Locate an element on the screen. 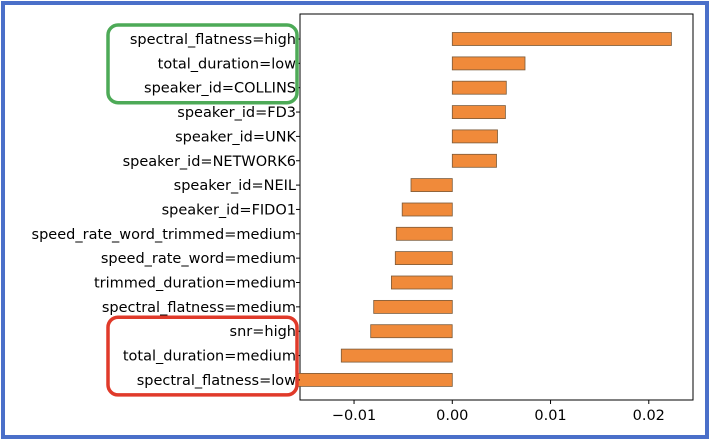  bar-spectral-flatness-high is located at coordinates (561, 39).